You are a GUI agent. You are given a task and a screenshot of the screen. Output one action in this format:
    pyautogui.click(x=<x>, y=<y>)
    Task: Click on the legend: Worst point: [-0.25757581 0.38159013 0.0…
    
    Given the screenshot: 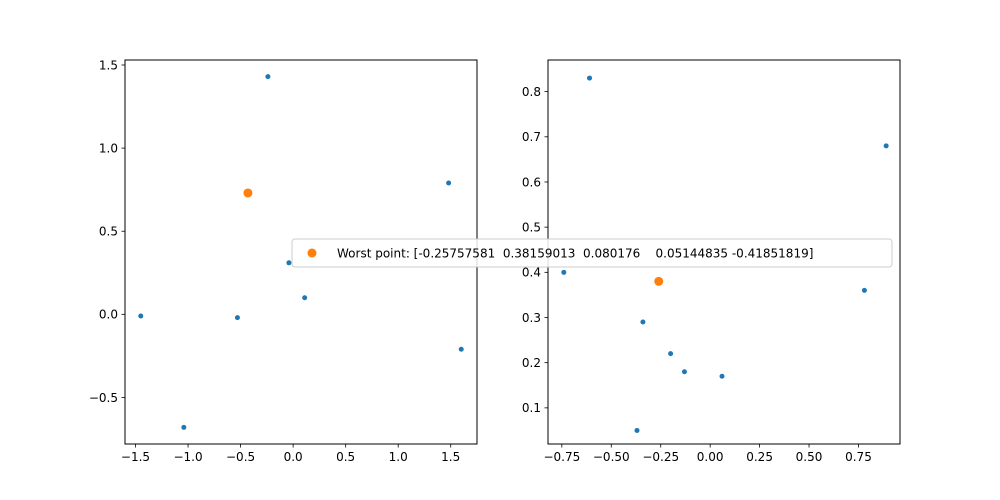 What is the action you would take?
    pyautogui.click(x=592, y=253)
    